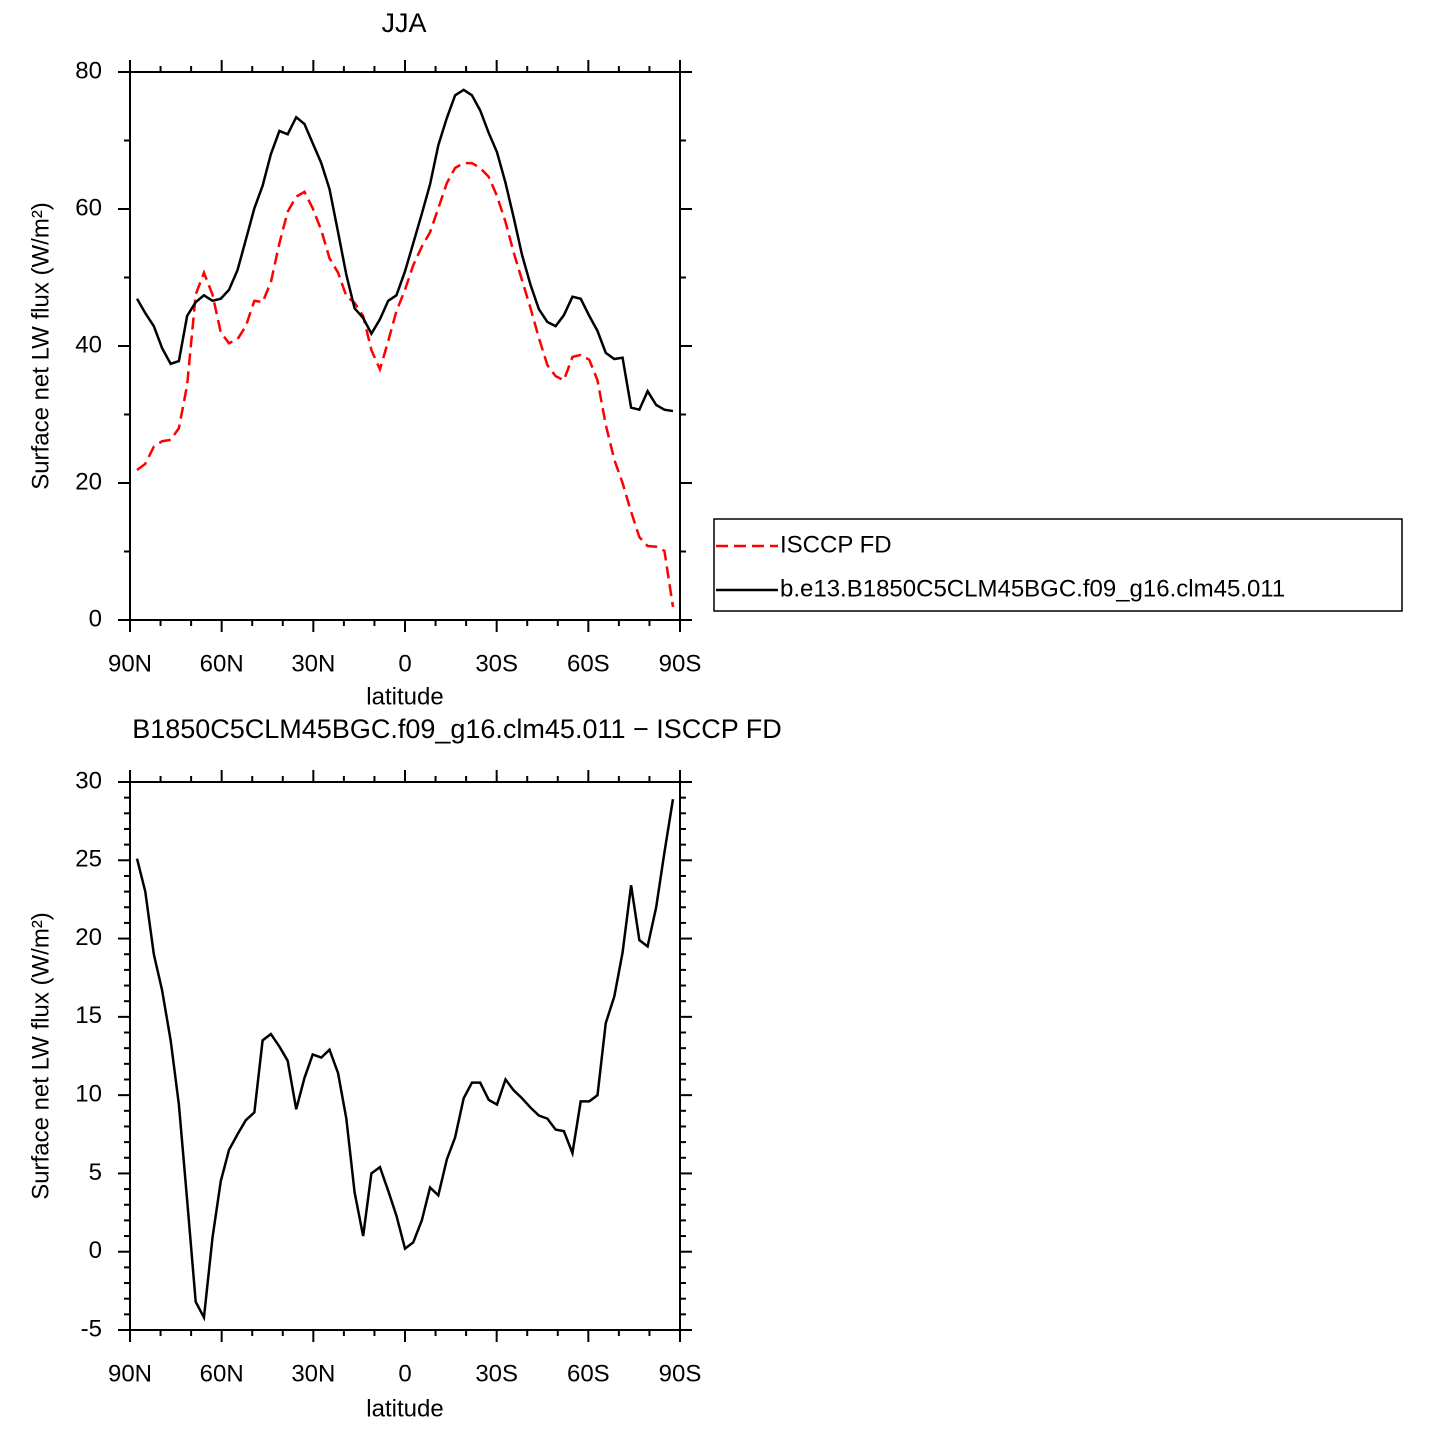  I want to click on y-tick-label: 40, so click(88, 344).